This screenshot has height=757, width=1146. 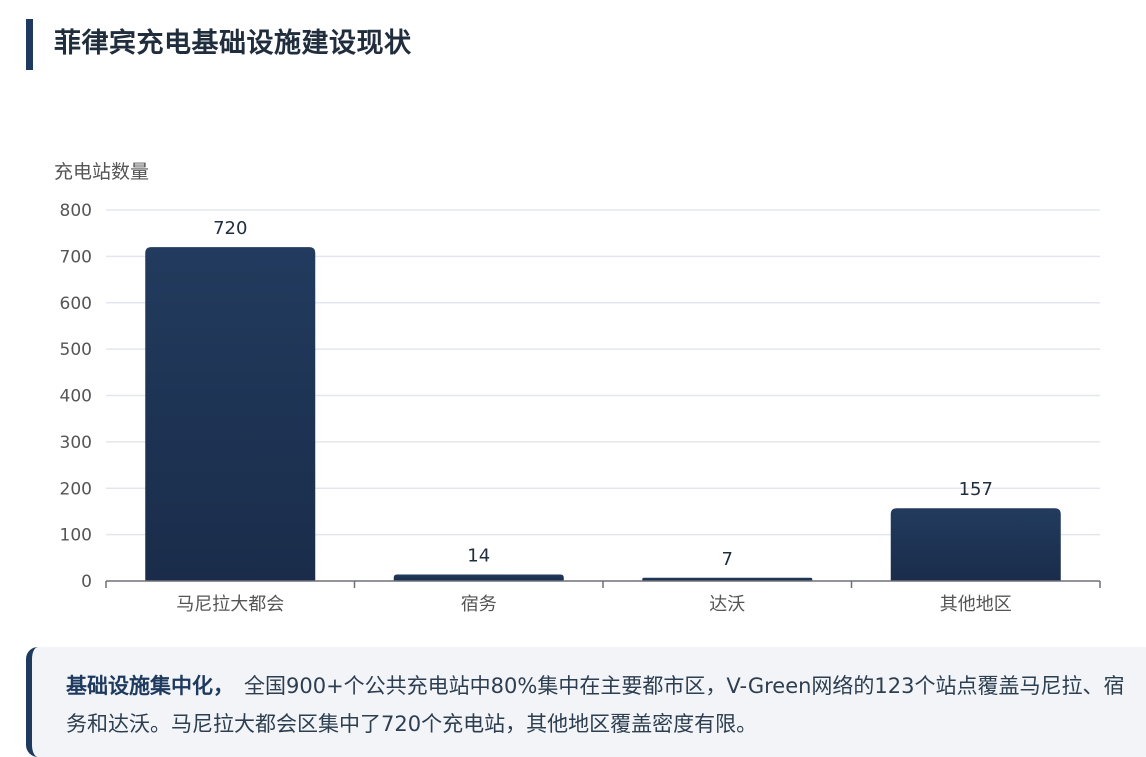 I want to click on x-tick-label-2: 达沃, so click(x=727, y=604).